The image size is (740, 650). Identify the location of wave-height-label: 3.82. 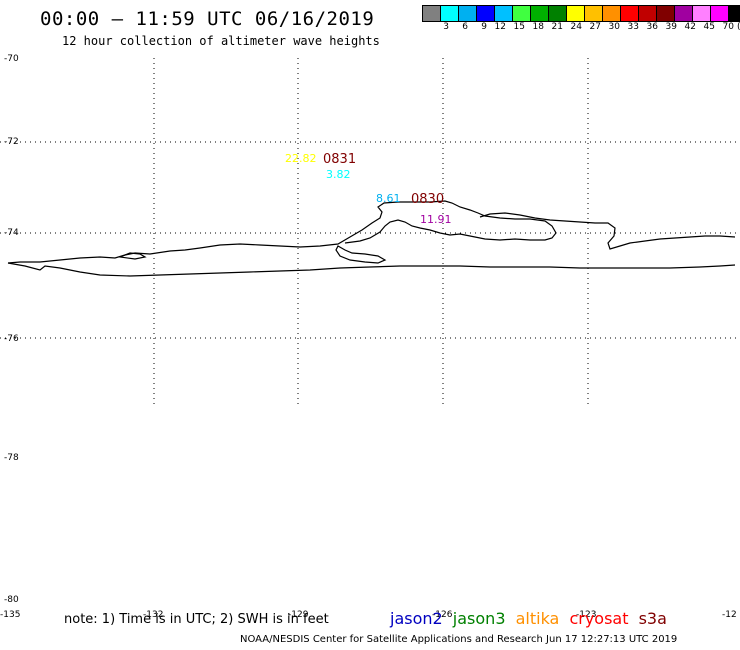
(338, 174).